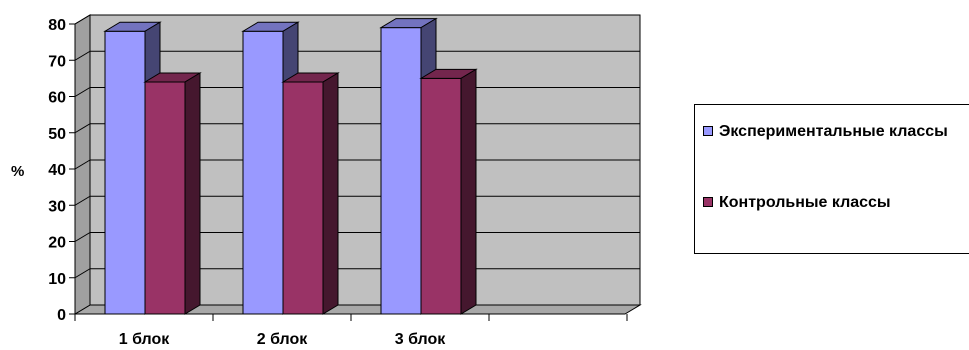  What do you see at coordinates (17, 171) in the screenshot?
I see `y-axis-title: %` at bounding box center [17, 171].